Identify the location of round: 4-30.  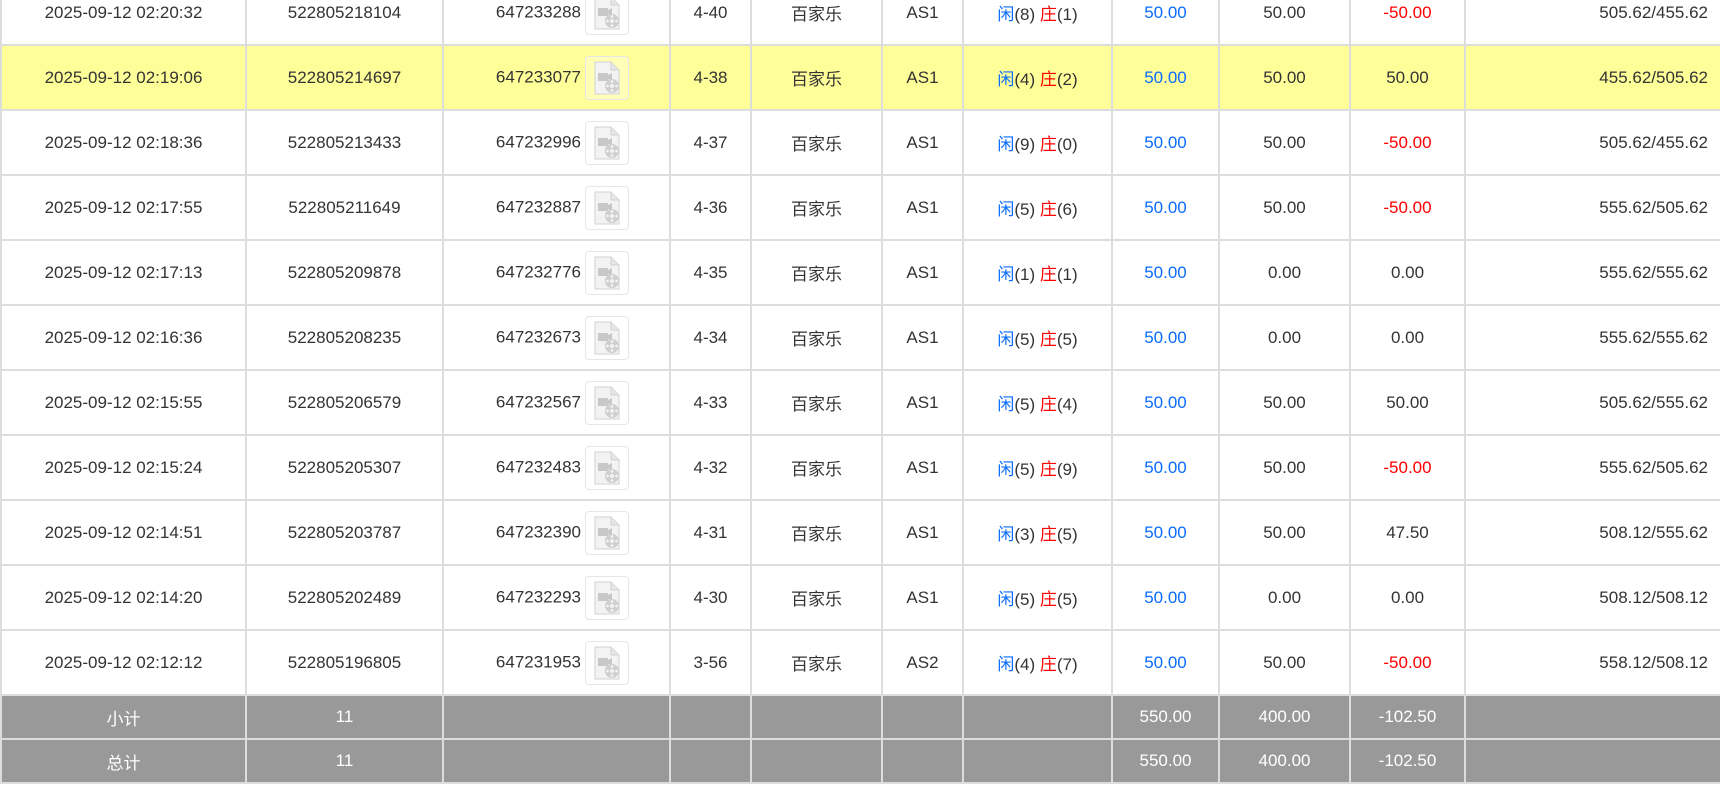
(710, 597).